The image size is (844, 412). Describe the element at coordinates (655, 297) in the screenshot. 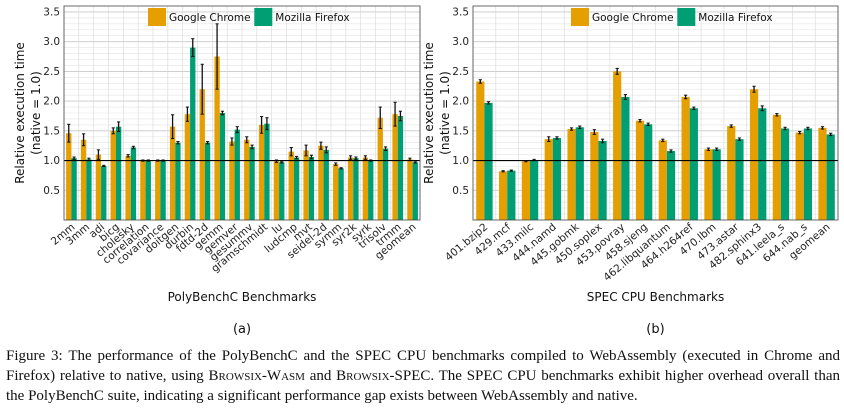

I see `x-axis-label: SPEC CPU Benchmarks` at that location.